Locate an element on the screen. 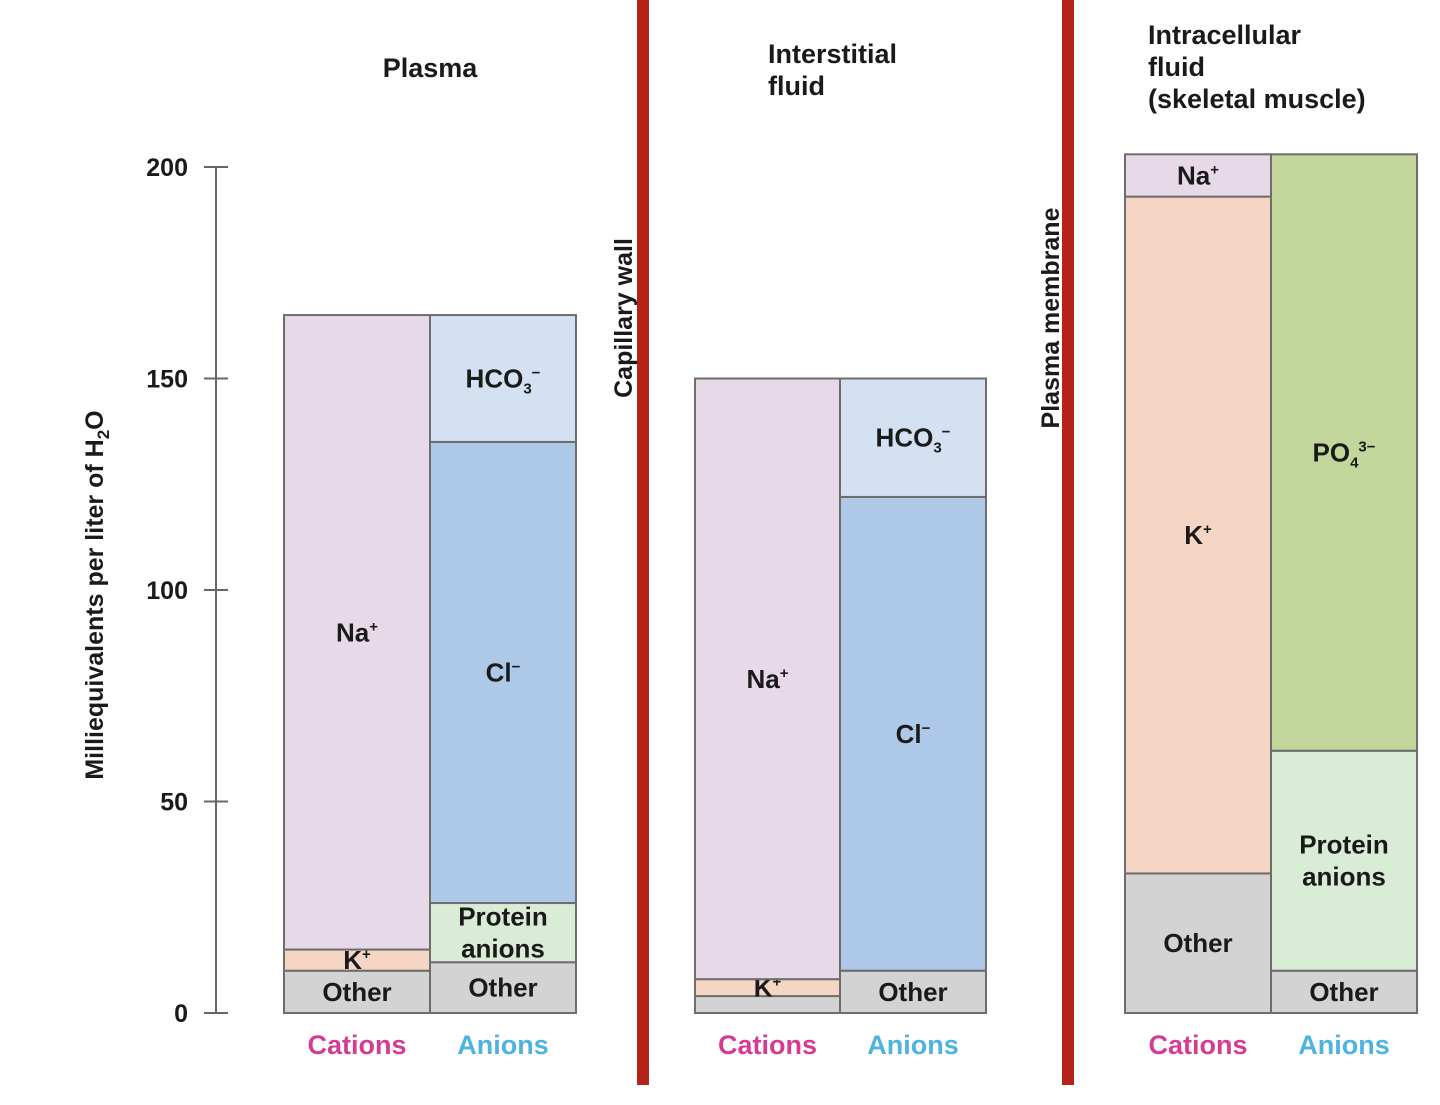 The image size is (1440, 1105). panel-2-title-line-1: fluid is located at coordinates (1176, 67).